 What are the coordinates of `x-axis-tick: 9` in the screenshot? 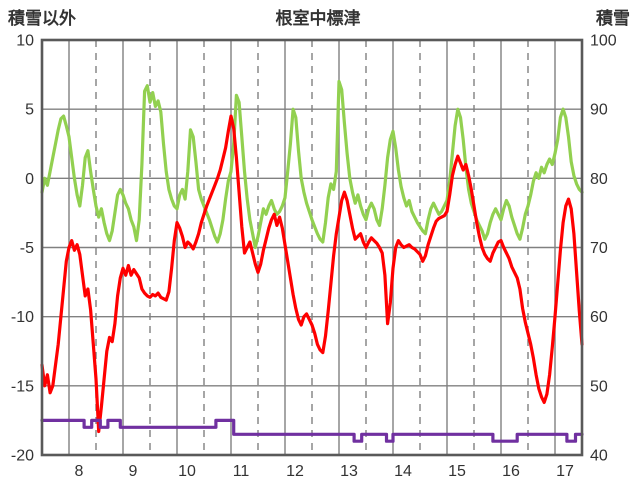 It's located at (133, 471).